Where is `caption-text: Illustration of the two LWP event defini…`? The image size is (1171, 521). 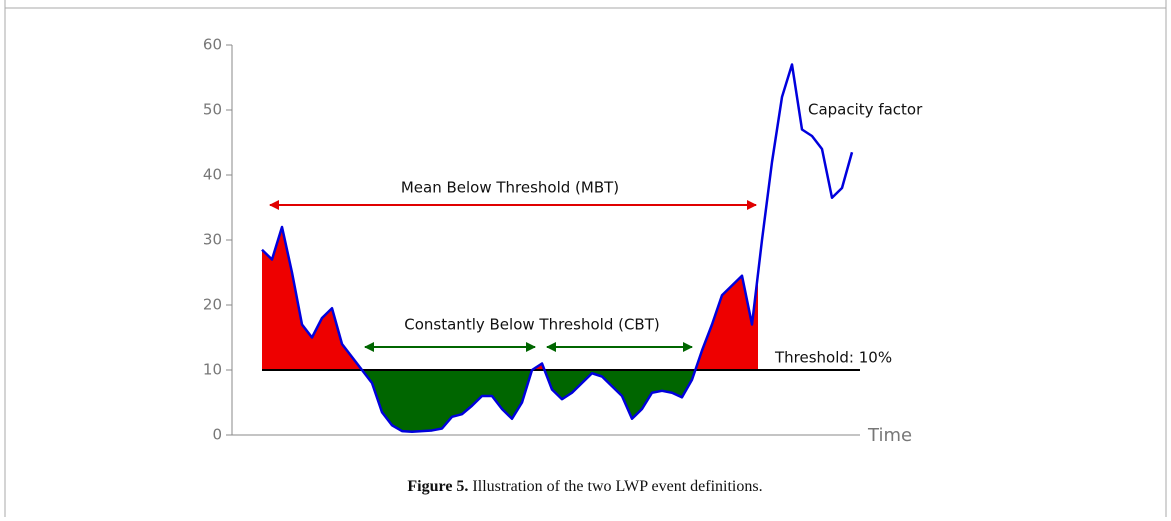
caption-text: Illustration of the two LWP event defini… is located at coordinates (615, 486).